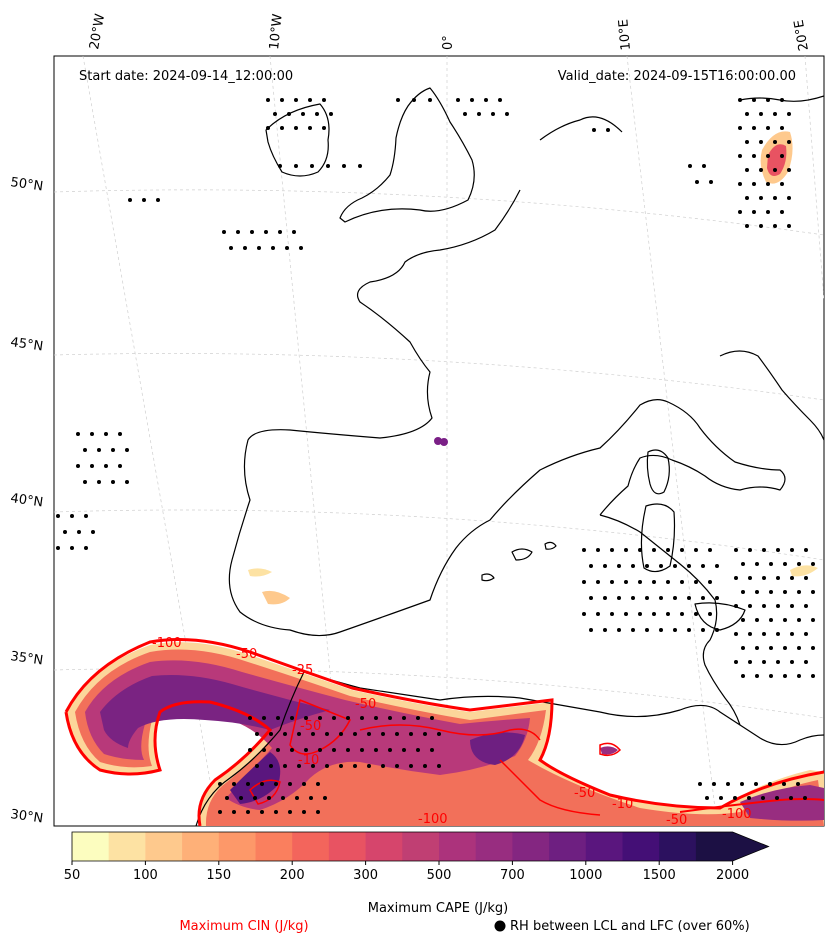 Image resolution: width=832 pixels, height=948 pixels. What do you see at coordinates (302, 670) in the screenshot?
I see `contour-label: -25` at bounding box center [302, 670].